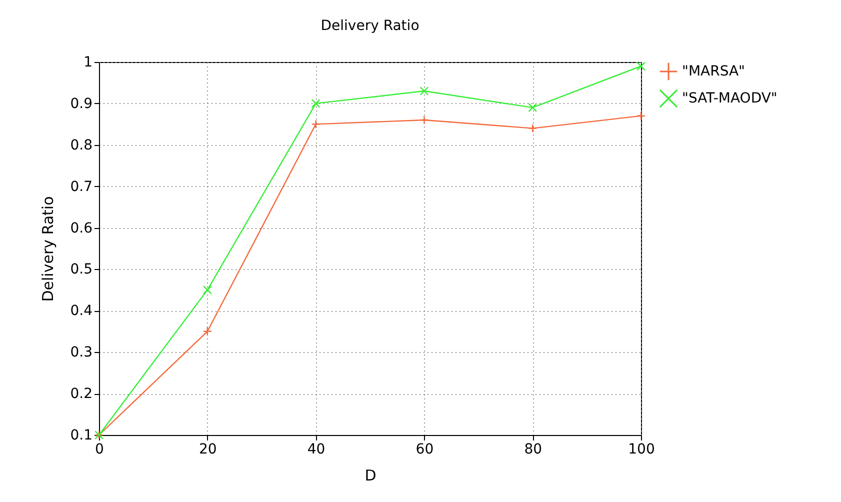 Image resolution: width=841 pixels, height=502 pixels. Describe the element at coordinates (425, 450) in the screenshot. I see `x-tick-label: 60` at that location.